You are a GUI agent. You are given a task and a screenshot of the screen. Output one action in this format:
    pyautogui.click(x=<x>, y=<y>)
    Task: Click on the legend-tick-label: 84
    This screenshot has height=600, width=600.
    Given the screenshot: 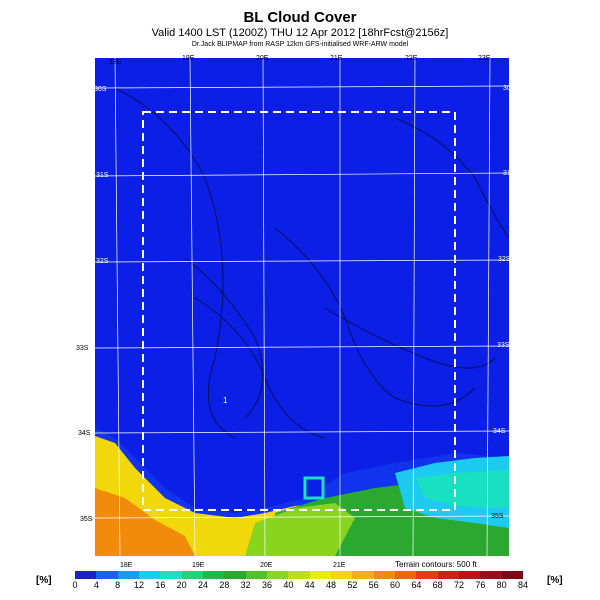 What is the action you would take?
    pyautogui.click(x=523, y=585)
    